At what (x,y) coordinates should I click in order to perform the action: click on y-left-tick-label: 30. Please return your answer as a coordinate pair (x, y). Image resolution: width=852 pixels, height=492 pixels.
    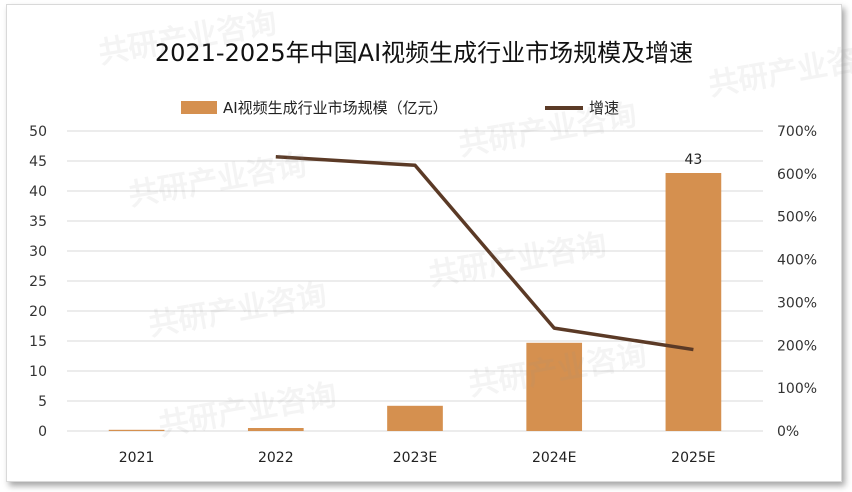
    Looking at the image, I should click on (38, 252).